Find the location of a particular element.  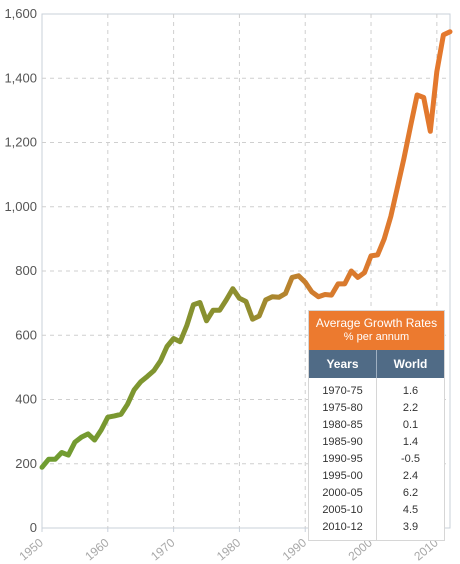

y-tick-label: 1,200 is located at coordinates (20, 142).